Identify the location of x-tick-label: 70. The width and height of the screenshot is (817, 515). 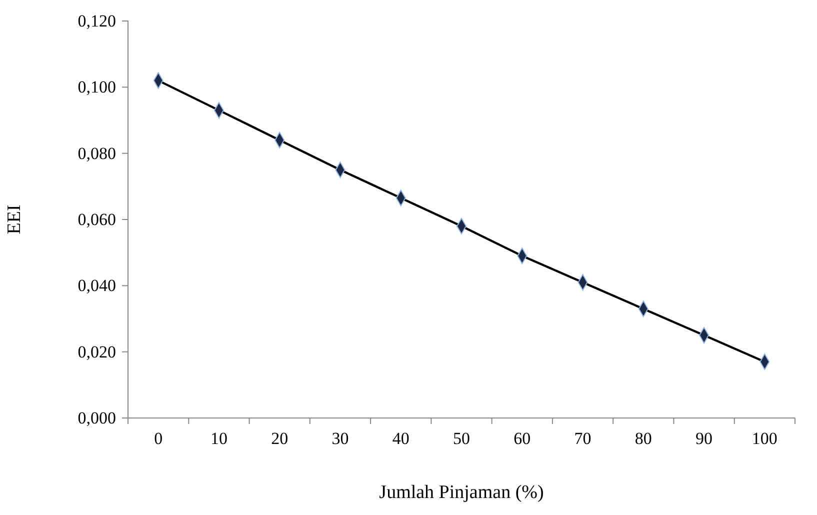
(583, 438).